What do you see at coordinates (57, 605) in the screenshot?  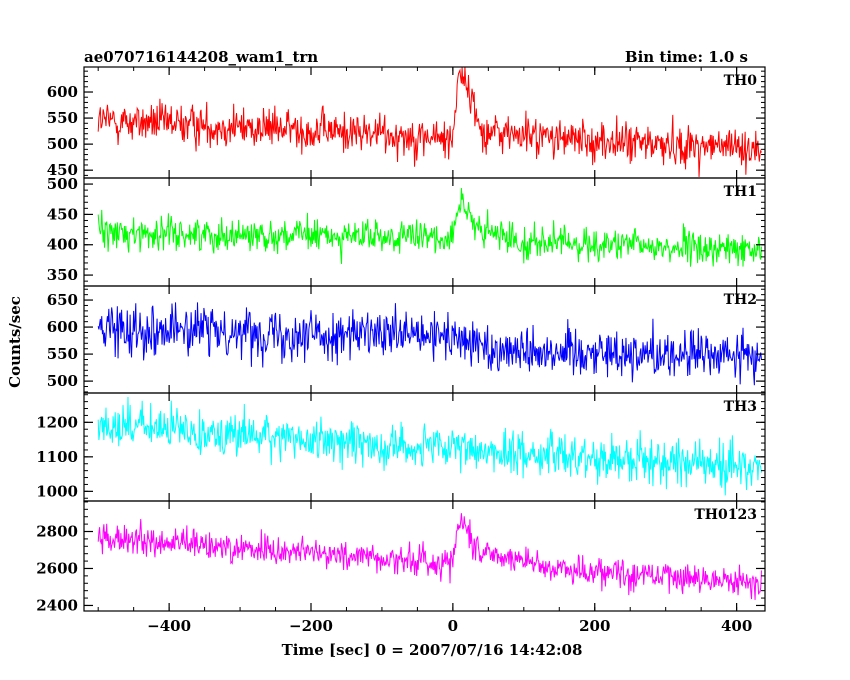 I see `y-tick-label: 2400` at bounding box center [57, 605].